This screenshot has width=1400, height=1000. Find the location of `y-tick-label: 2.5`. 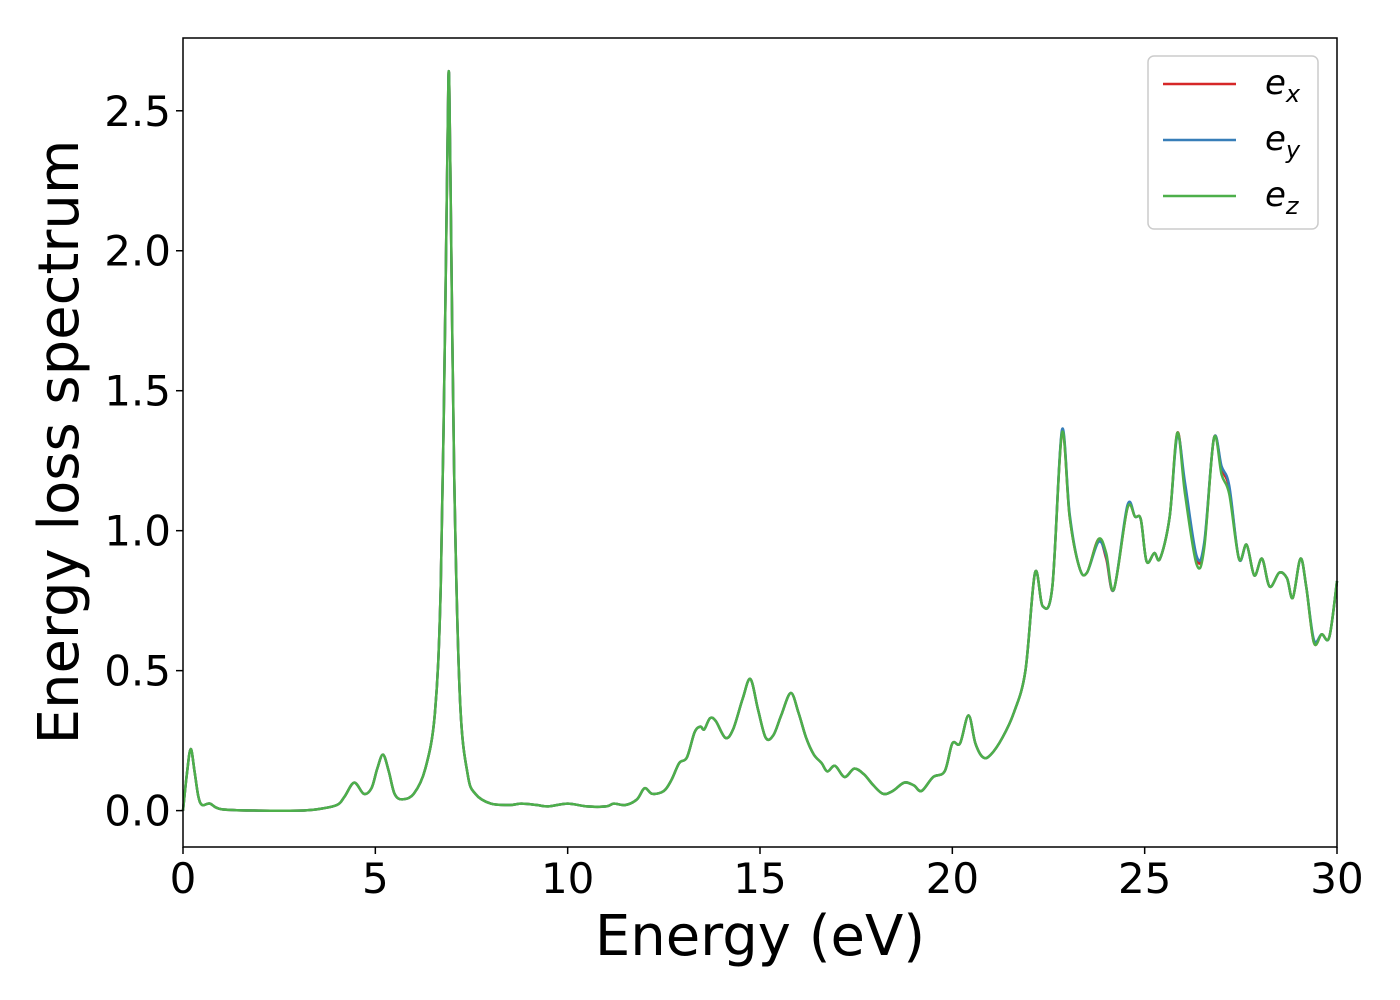

y-tick-label: 2.5 is located at coordinates (137, 111).